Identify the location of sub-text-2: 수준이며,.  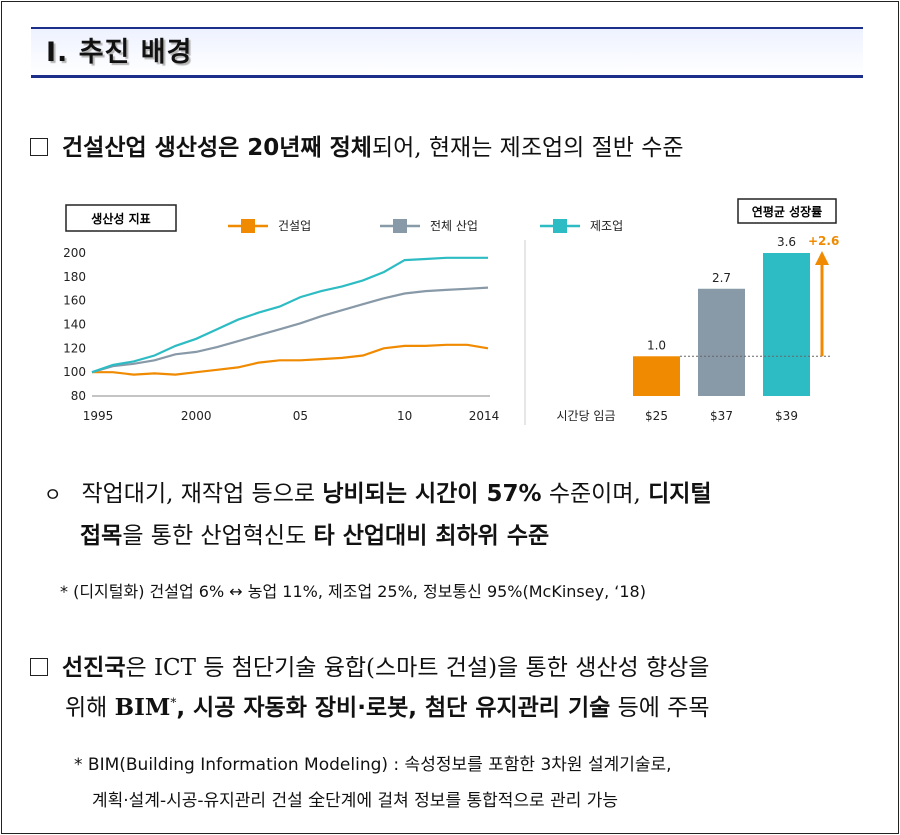
(595, 494).